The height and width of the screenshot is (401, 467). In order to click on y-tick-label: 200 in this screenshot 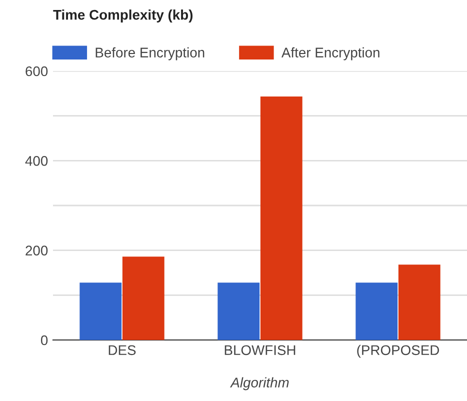, I will do `click(37, 251)`.